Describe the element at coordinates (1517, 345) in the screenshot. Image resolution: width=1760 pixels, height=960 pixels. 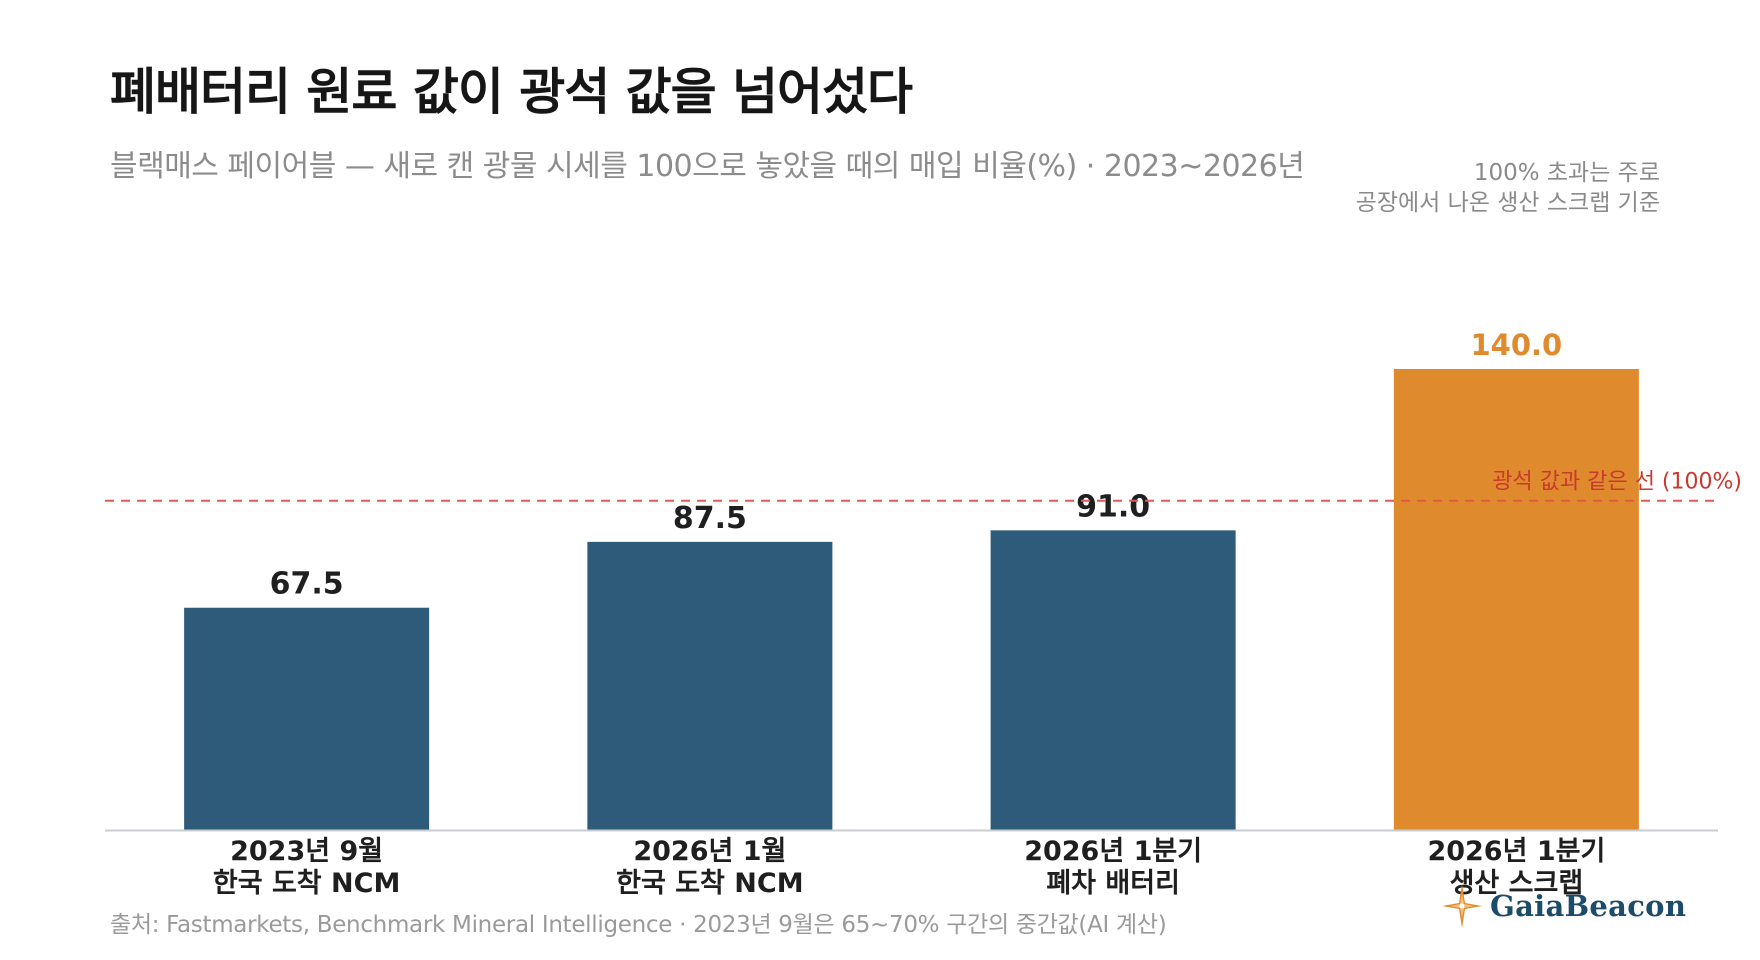
I see `data-label-4: 140.0` at that location.